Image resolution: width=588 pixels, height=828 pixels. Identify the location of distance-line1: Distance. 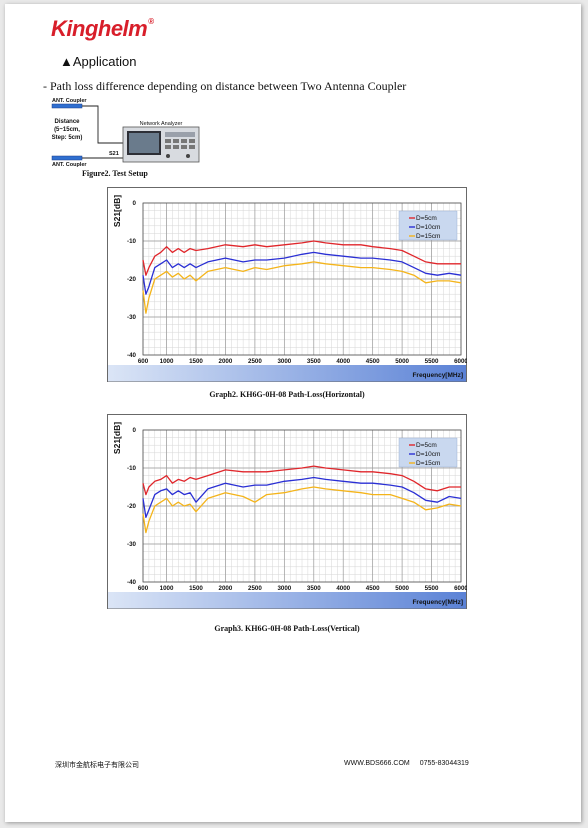
(67, 122).